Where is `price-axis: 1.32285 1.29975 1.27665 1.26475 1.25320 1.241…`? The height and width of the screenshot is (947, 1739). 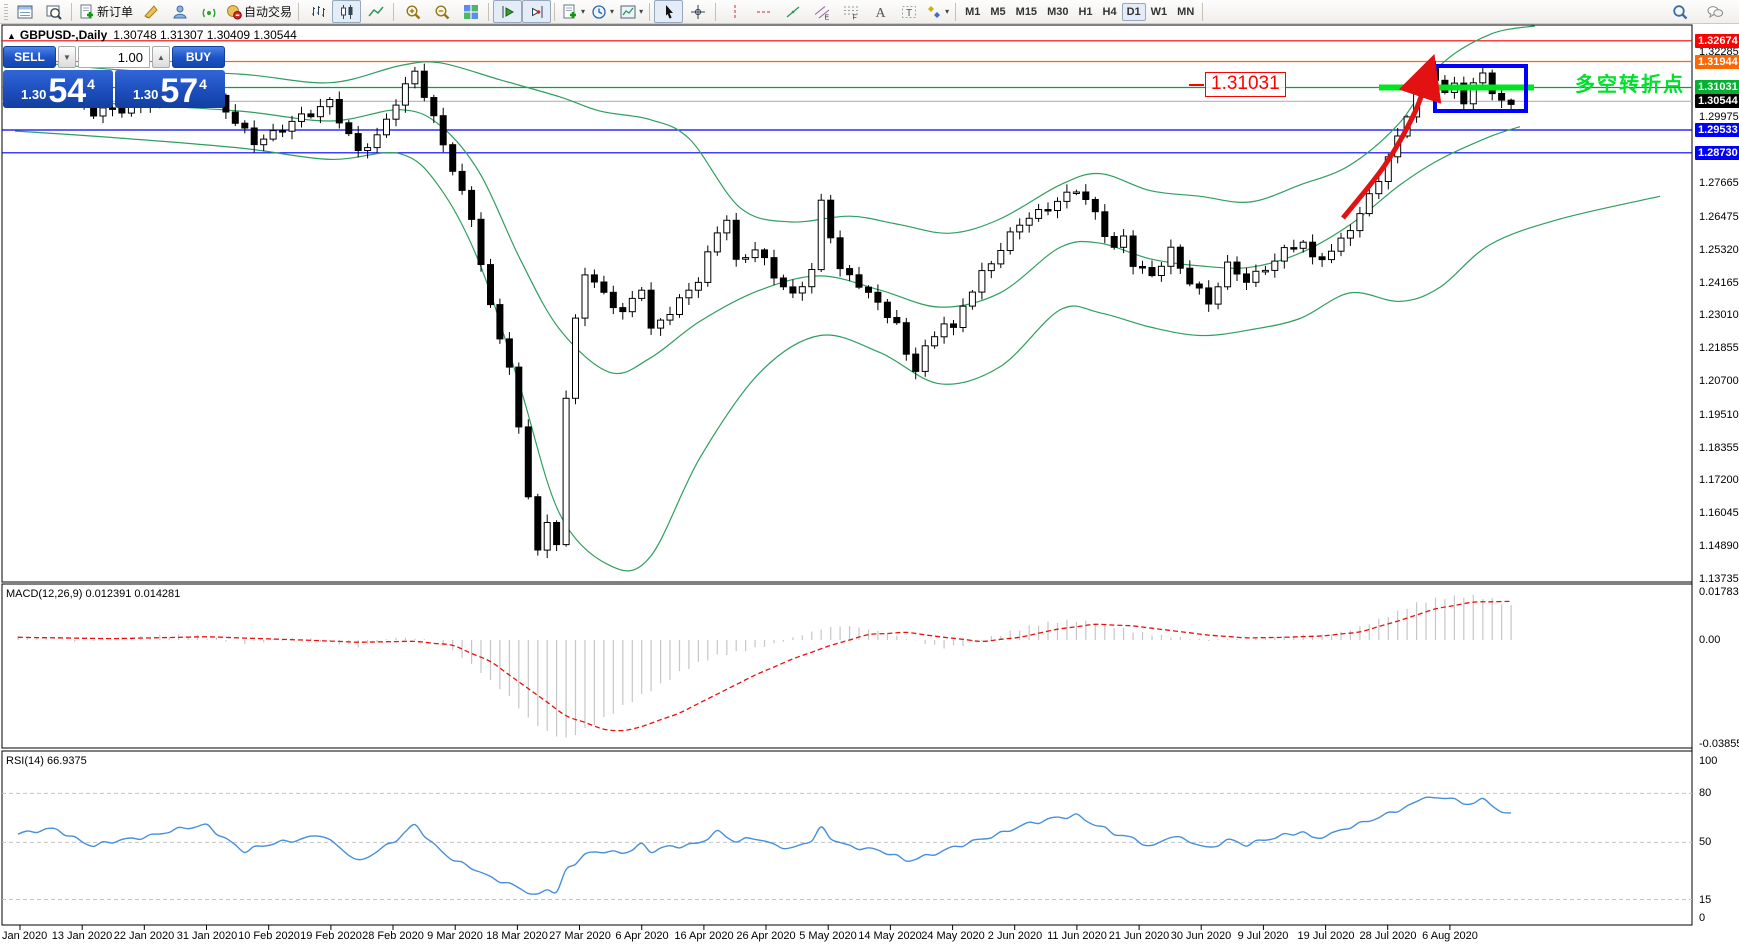 price-axis: 1.32285 1.29975 1.27665 1.26475 1.25320 1.241… is located at coordinates (1716, 475).